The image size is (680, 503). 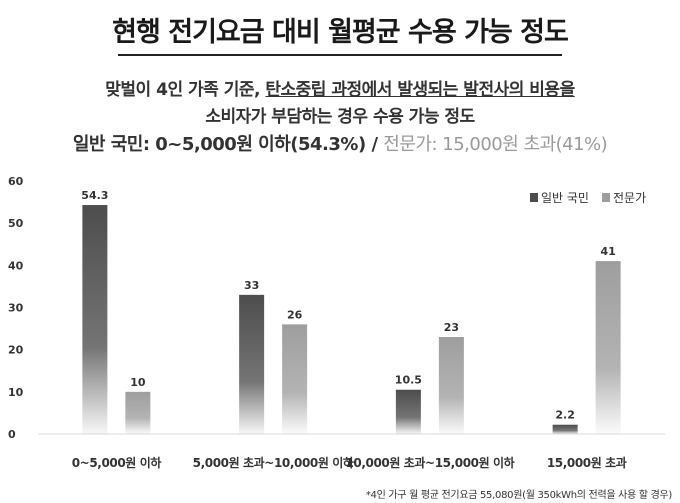 What do you see at coordinates (607, 251) in the screenshot?
I see `data-label-expert: 41` at bounding box center [607, 251].